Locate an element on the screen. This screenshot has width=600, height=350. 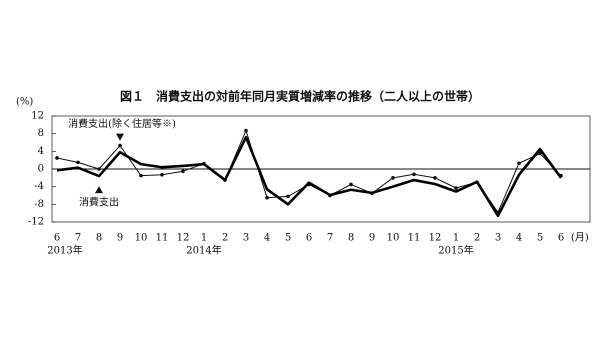
series-label: 消費支出 is located at coordinates (99, 202).